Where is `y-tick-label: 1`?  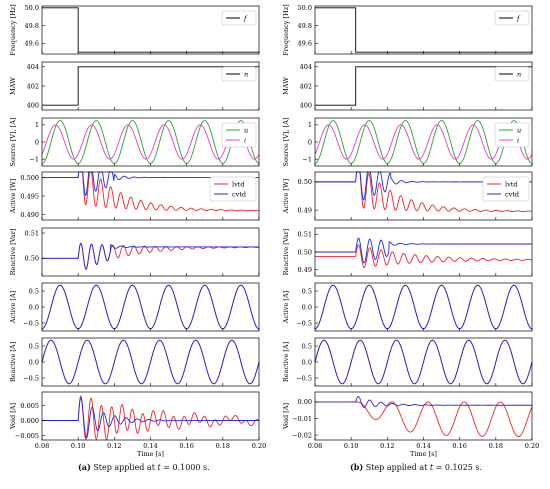
y-tick-label: 1 is located at coordinates (310, 125).